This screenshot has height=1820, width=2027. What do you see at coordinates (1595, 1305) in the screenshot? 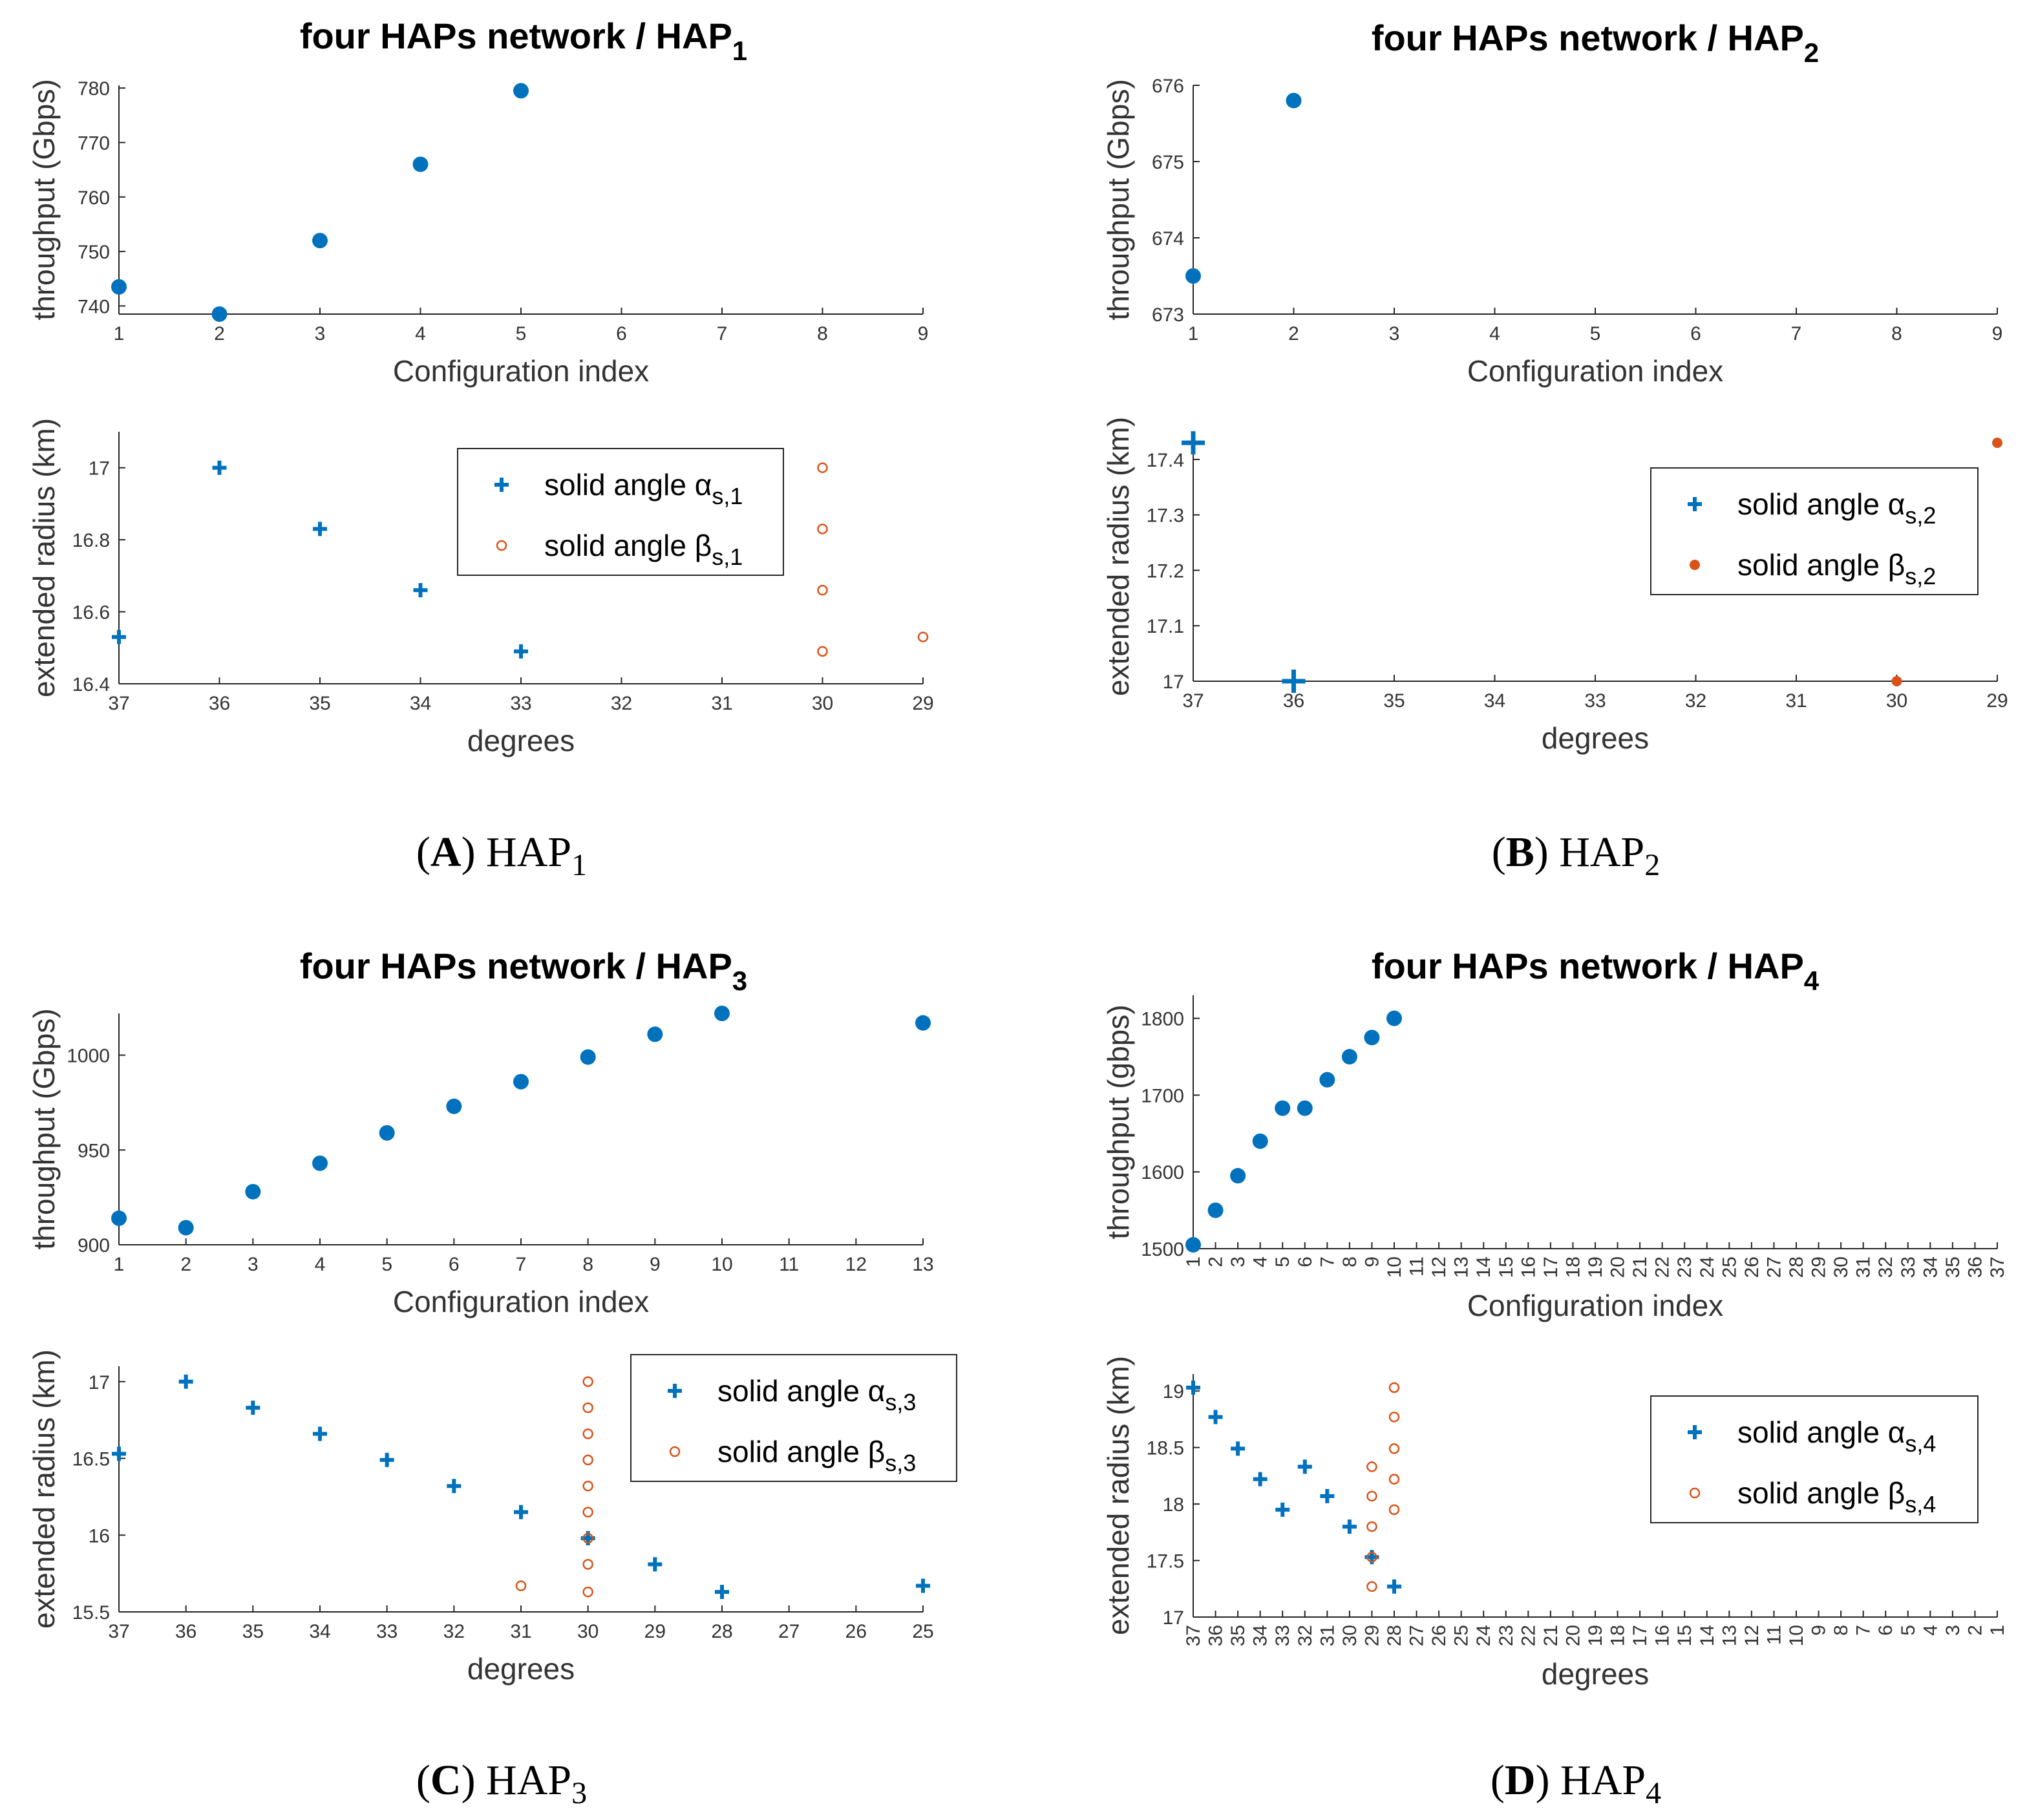
I see `x-axis-label: Configuration index` at bounding box center [1595, 1305].